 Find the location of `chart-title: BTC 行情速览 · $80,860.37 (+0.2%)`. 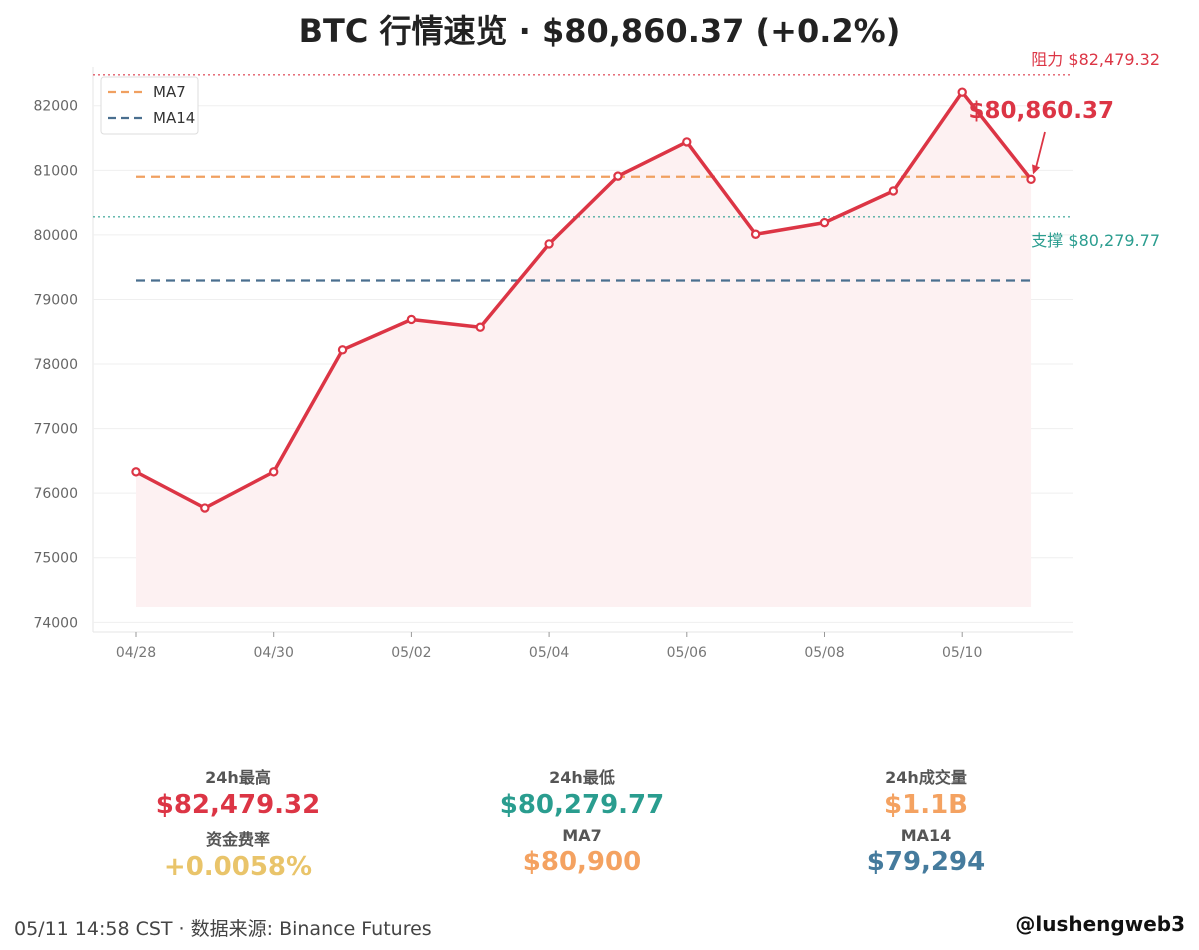

chart-title: BTC 行情速览 · $80,860.37 (+0.2%) is located at coordinates (599, 31).